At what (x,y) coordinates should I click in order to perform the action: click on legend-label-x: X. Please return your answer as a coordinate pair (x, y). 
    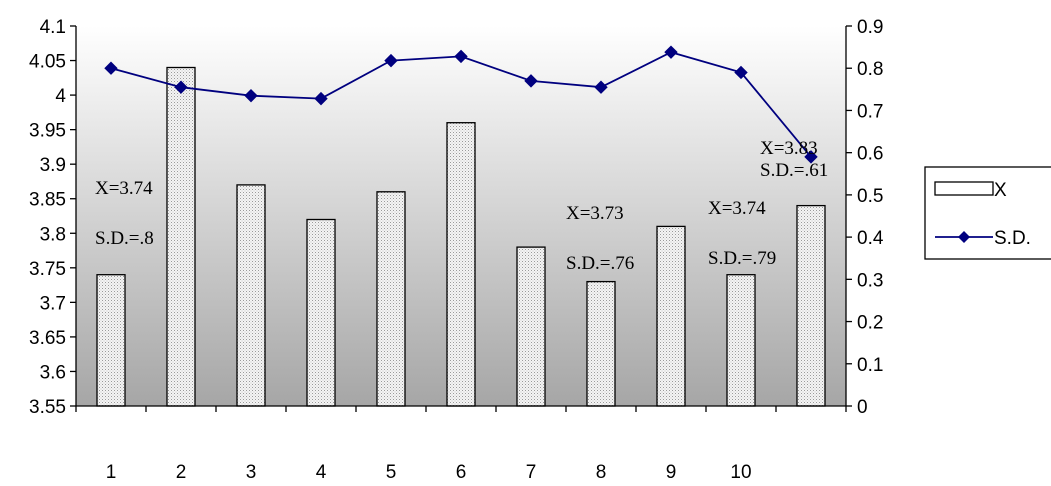
    Looking at the image, I should click on (1000, 190).